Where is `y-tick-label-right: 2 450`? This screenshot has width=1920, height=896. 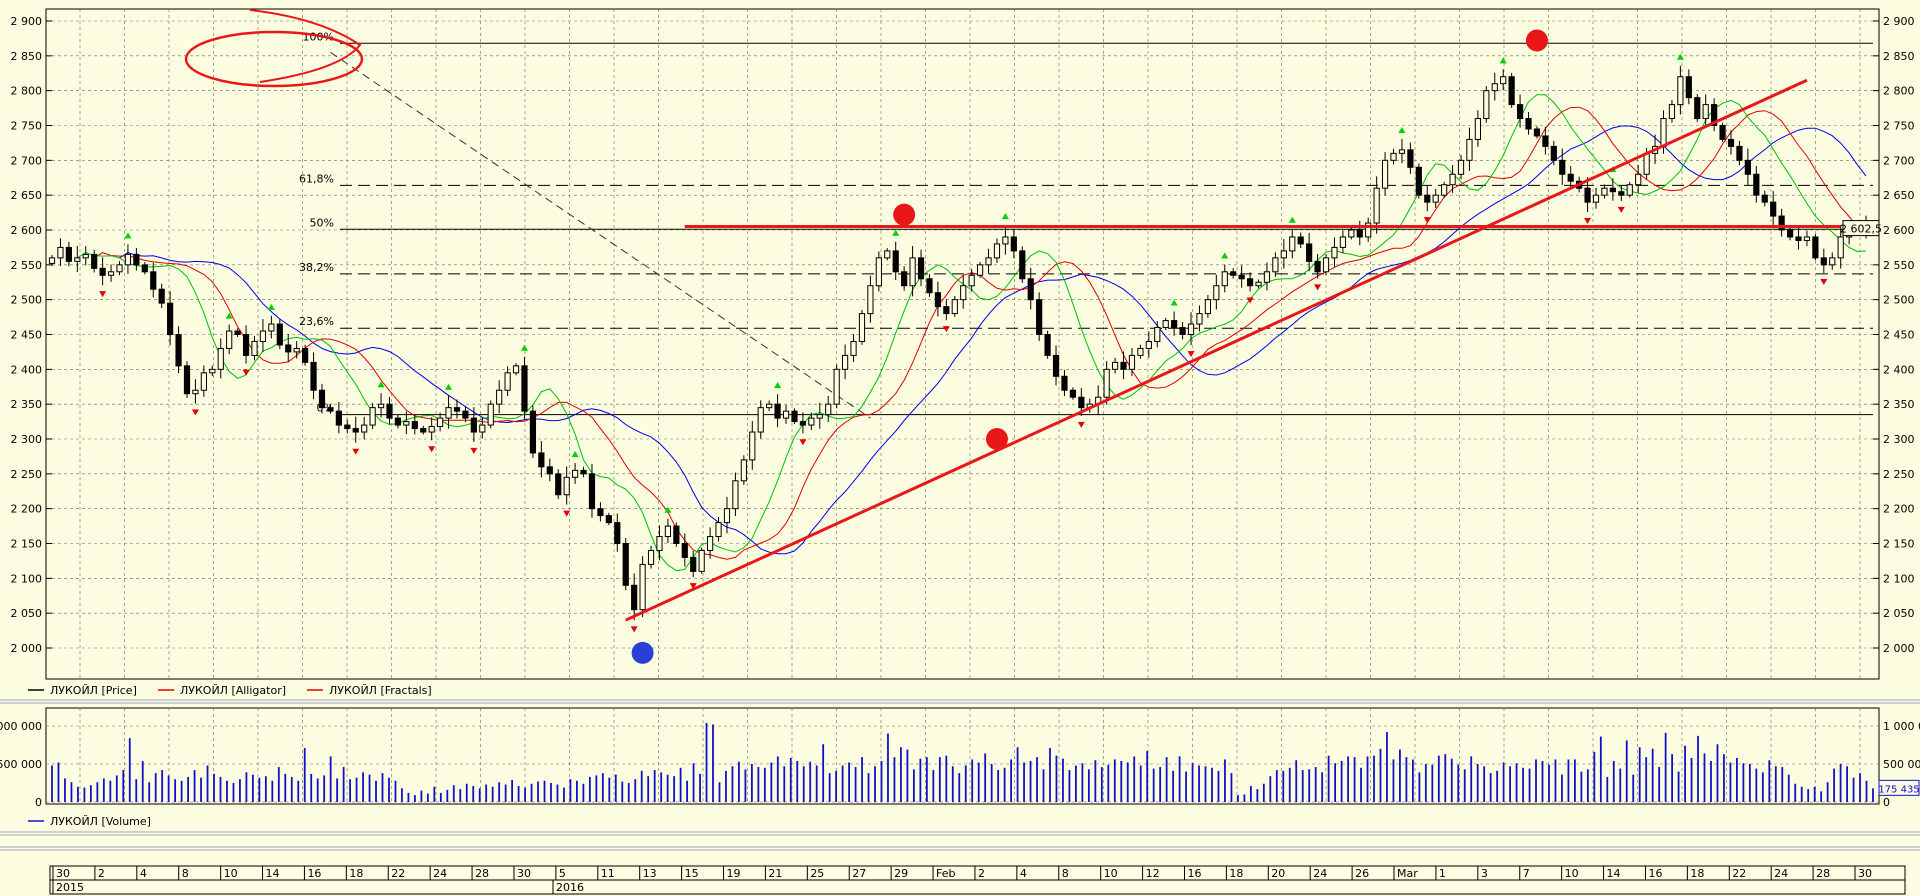
y-tick-label-right: 2 450 is located at coordinates (1899, 335).